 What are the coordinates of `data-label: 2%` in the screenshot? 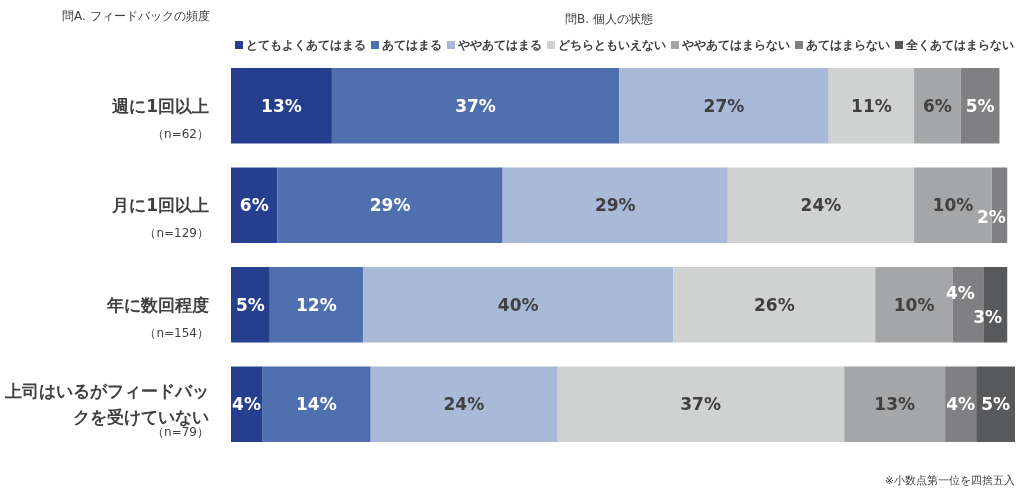 It's located at (991, 217).